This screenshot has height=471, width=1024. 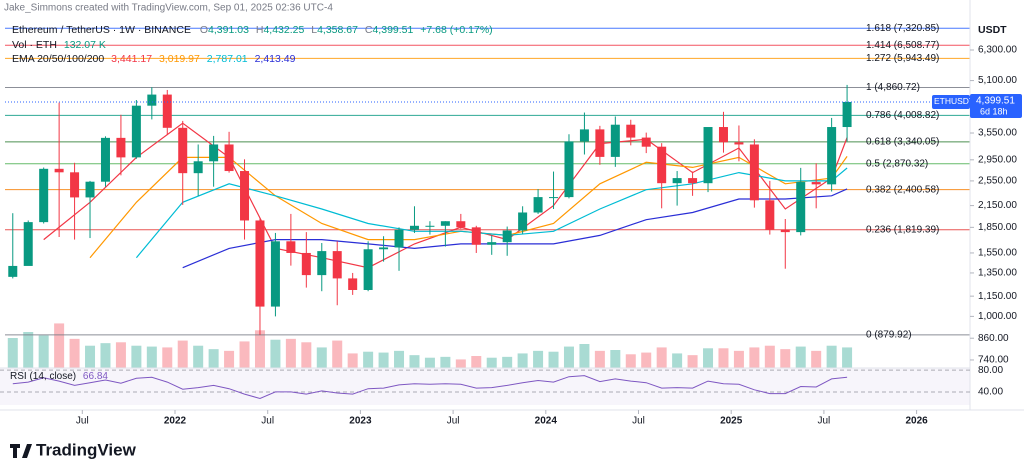 I want to click on y-tick-label: 3,550.00, so click(x=997, y=133).